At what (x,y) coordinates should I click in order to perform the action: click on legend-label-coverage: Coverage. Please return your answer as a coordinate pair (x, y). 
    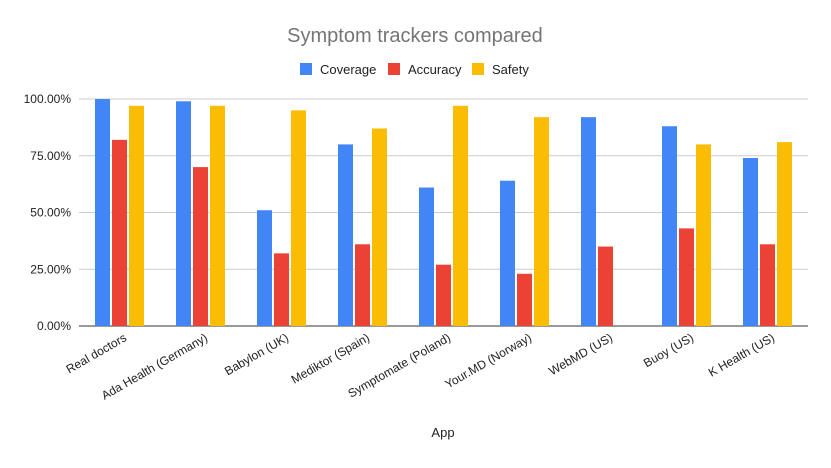
    Looking at the image, I should click on (348, 69).